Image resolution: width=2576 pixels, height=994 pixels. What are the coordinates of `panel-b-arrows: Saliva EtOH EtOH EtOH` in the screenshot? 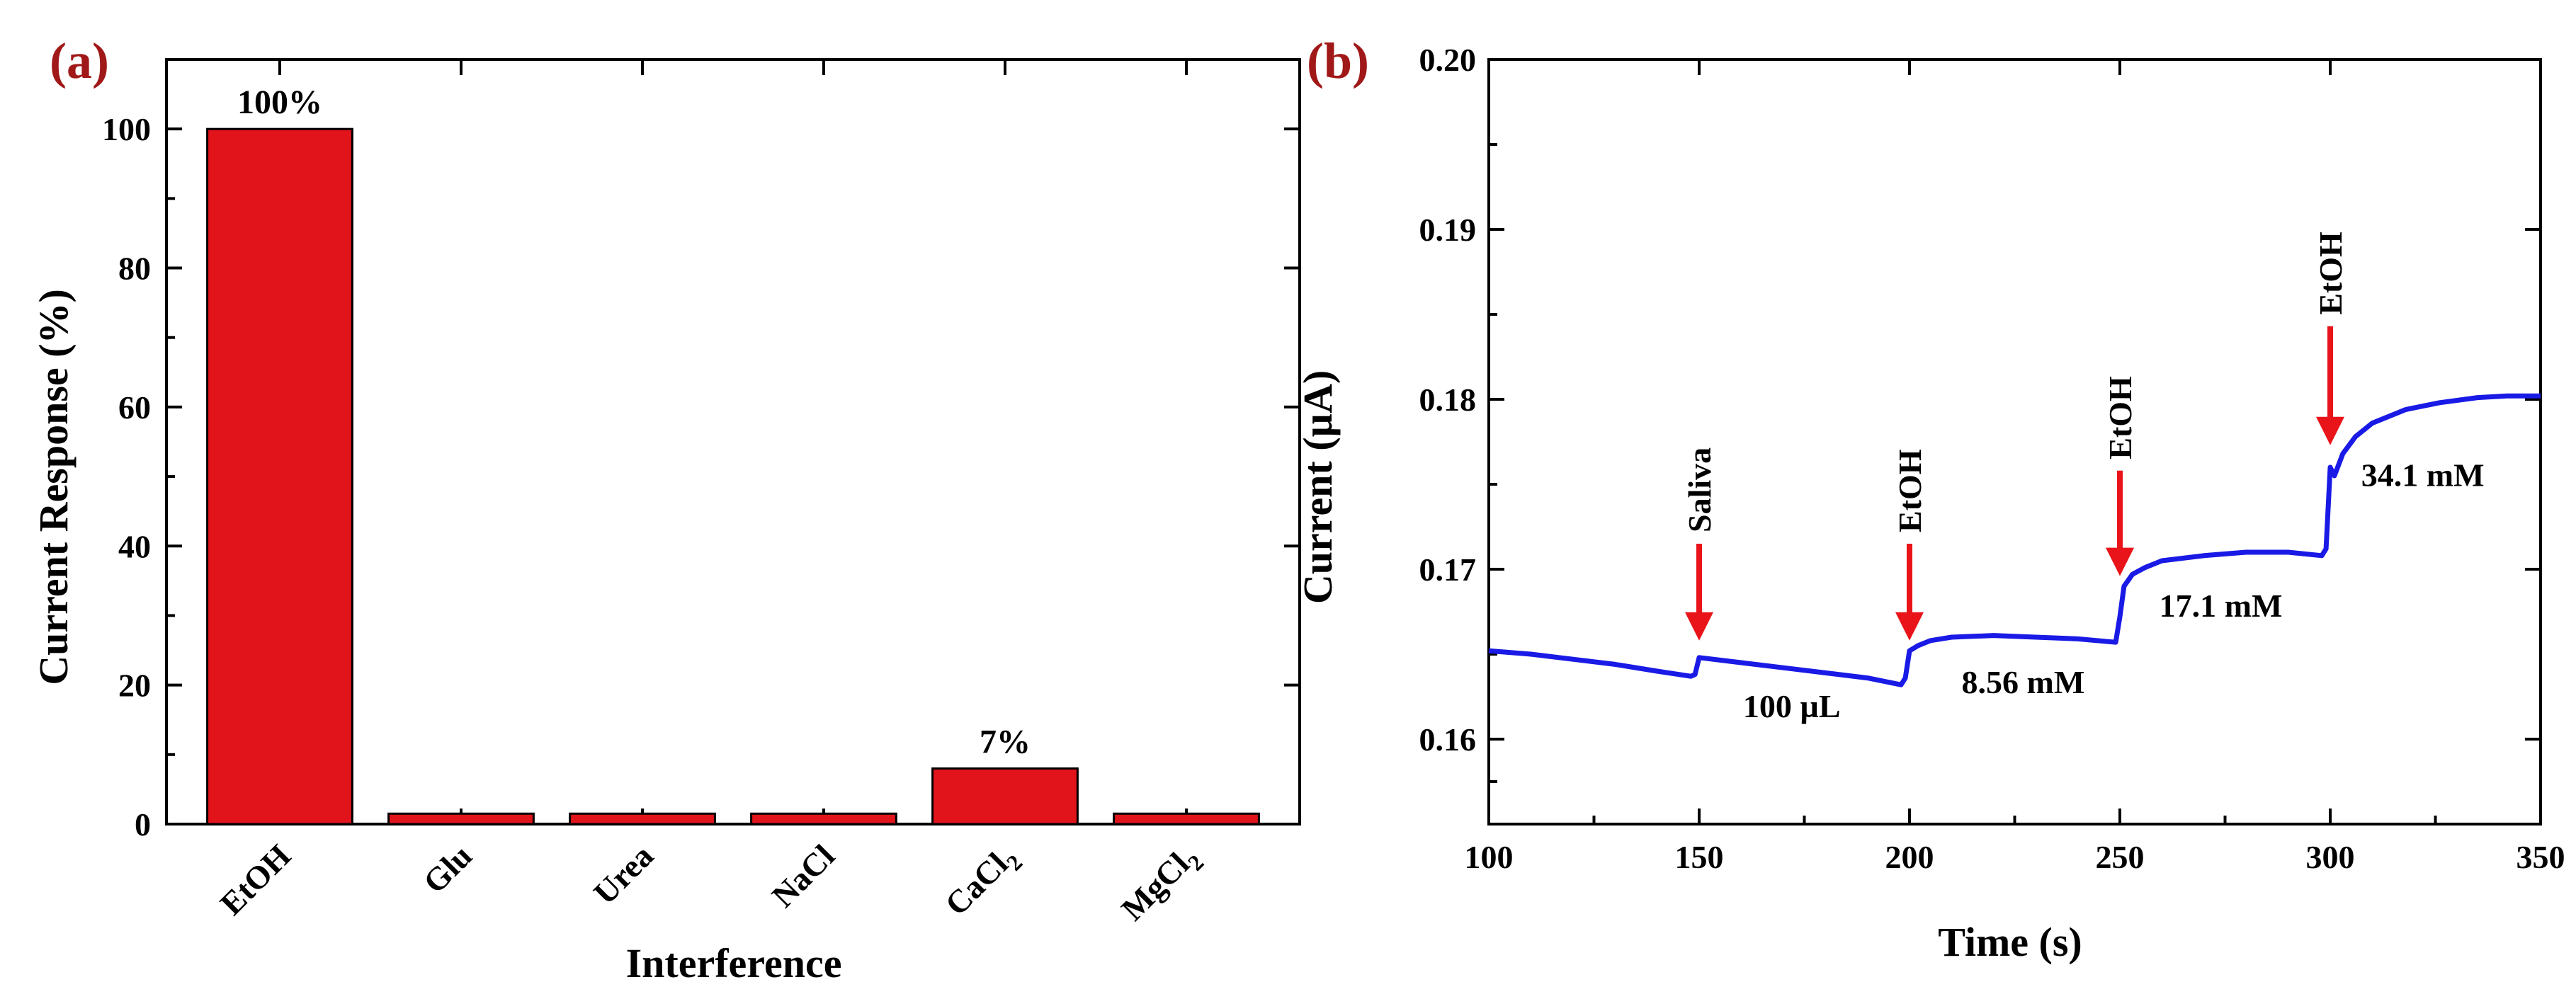 It's located at (2015, 436).